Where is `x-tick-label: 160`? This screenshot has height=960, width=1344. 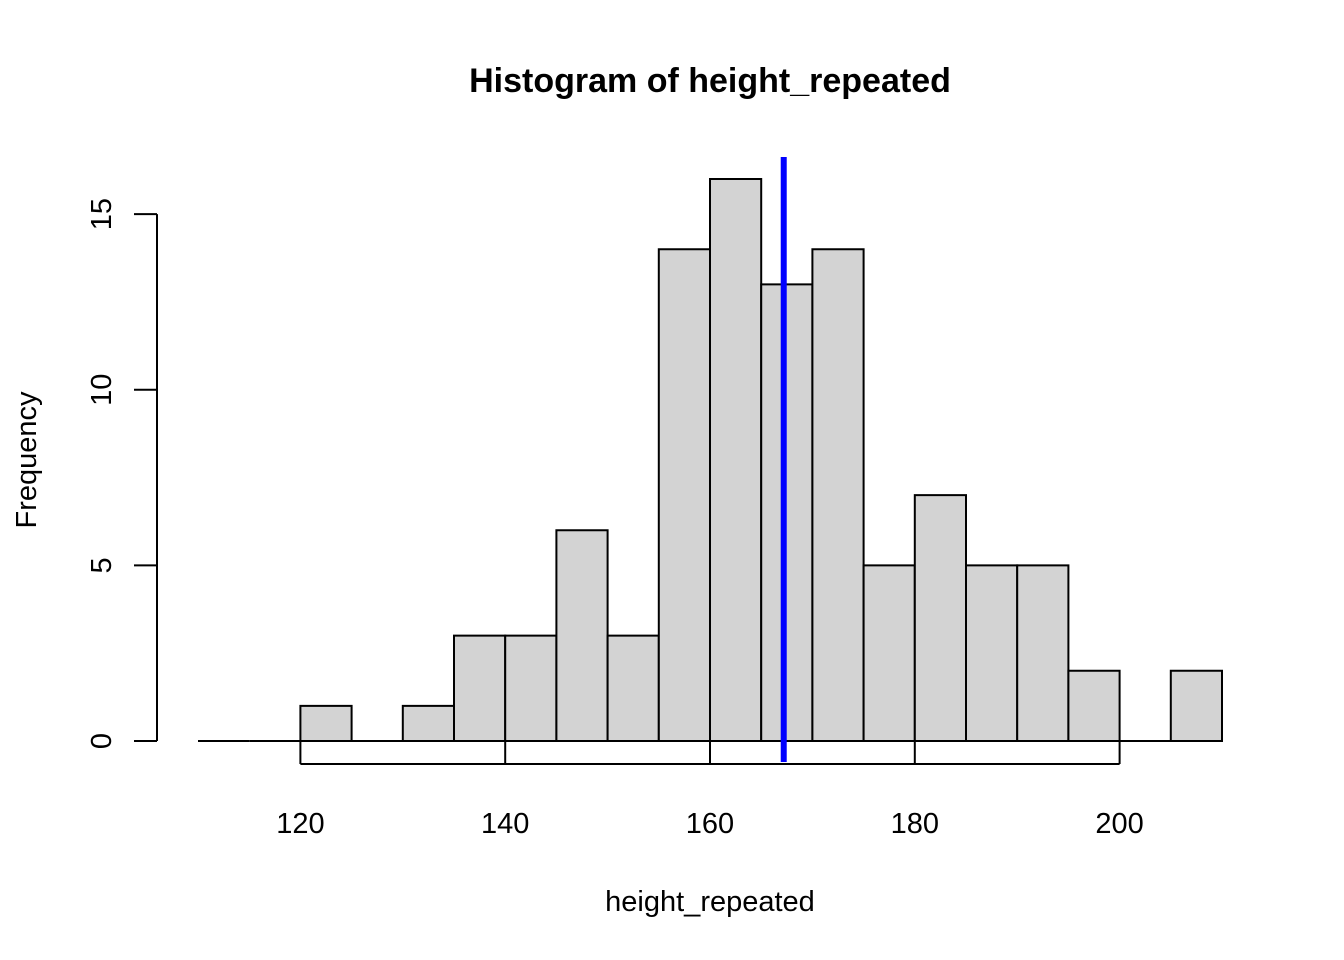 x-tick-label: 160 is located at coordinates (710, 824).